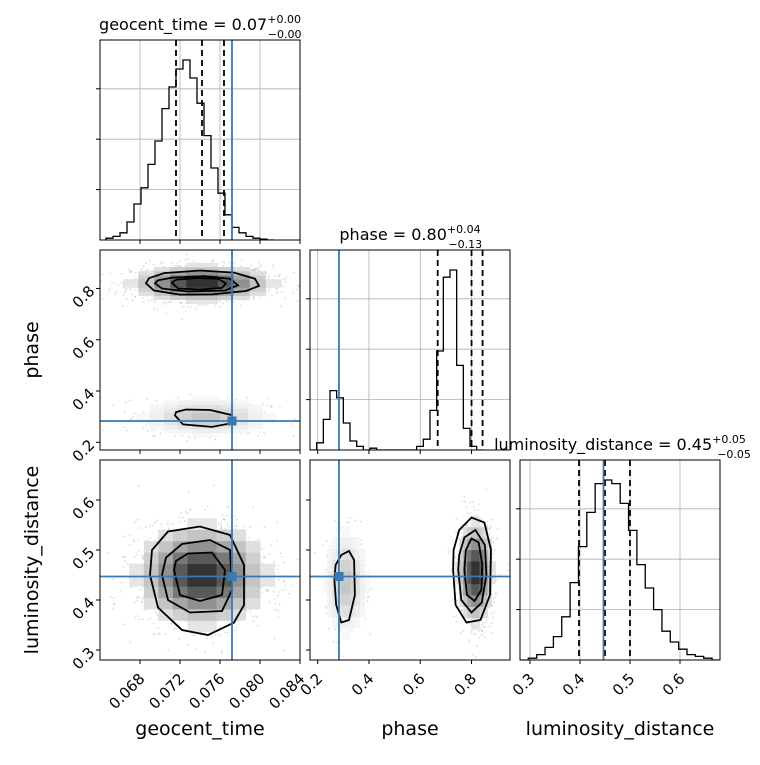 The image size is (760, 765). Describe the element at coordinates (220, 560) in the screenshot. I see `scatter-content` at that location.